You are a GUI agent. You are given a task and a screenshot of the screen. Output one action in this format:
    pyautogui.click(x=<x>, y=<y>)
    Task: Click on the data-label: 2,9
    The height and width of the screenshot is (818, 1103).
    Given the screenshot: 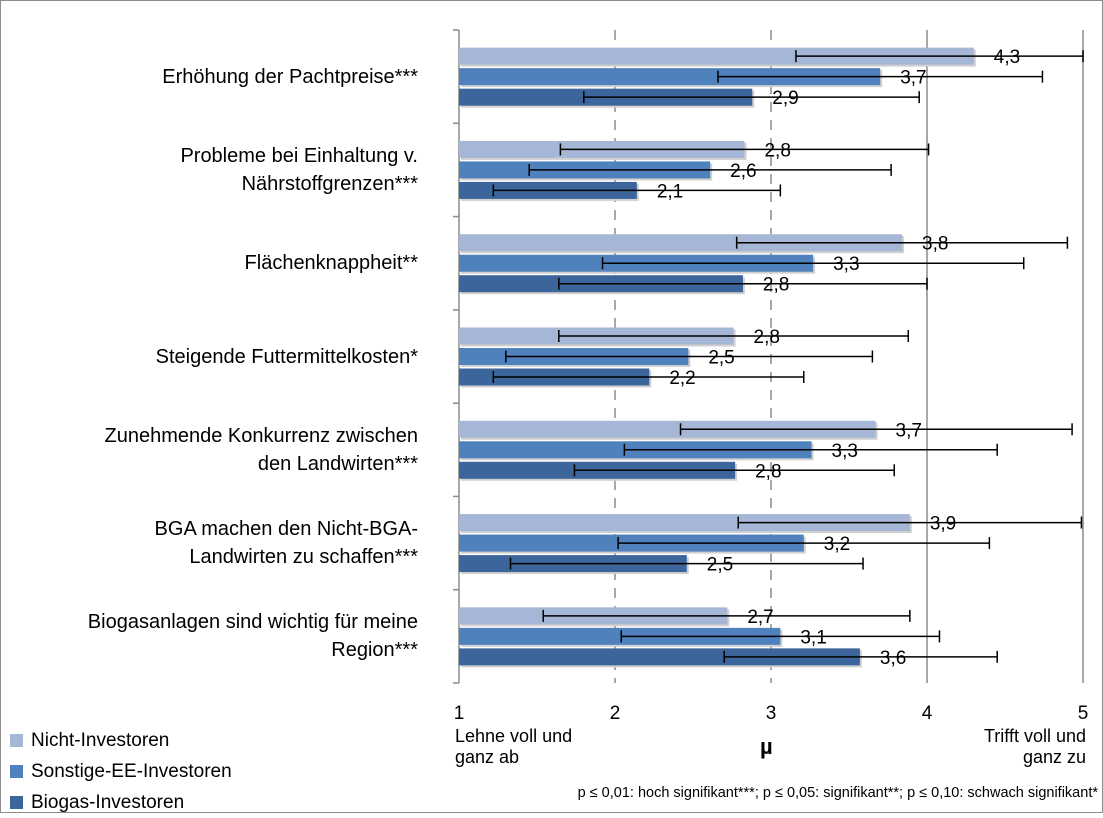 What is the action you would take?
    pyautogui.click(x=785, y=98)
    